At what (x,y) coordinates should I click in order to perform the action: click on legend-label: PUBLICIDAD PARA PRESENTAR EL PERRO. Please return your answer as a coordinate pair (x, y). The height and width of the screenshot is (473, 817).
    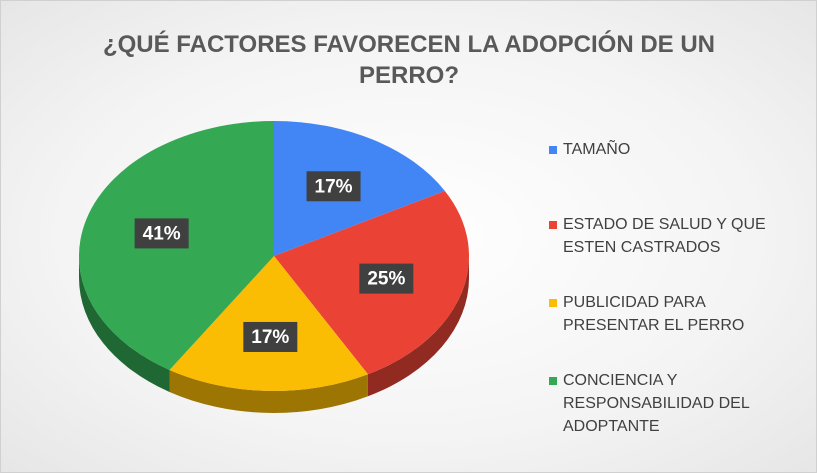
    Looking at the image, I should click on (654, 314).